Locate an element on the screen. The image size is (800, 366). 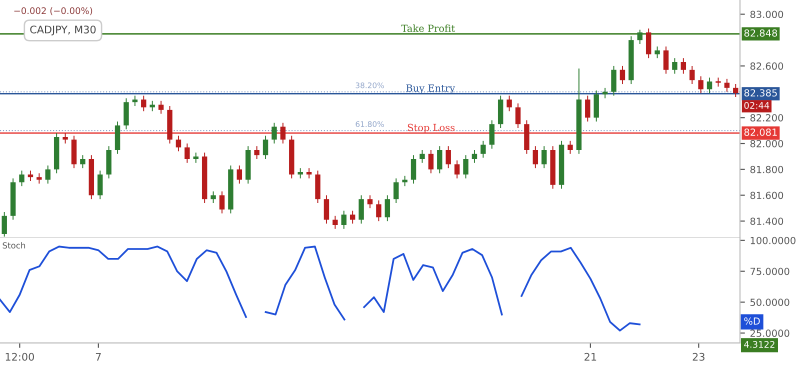
y-tick-label: 81.600 is located at coordinates (767, 196).